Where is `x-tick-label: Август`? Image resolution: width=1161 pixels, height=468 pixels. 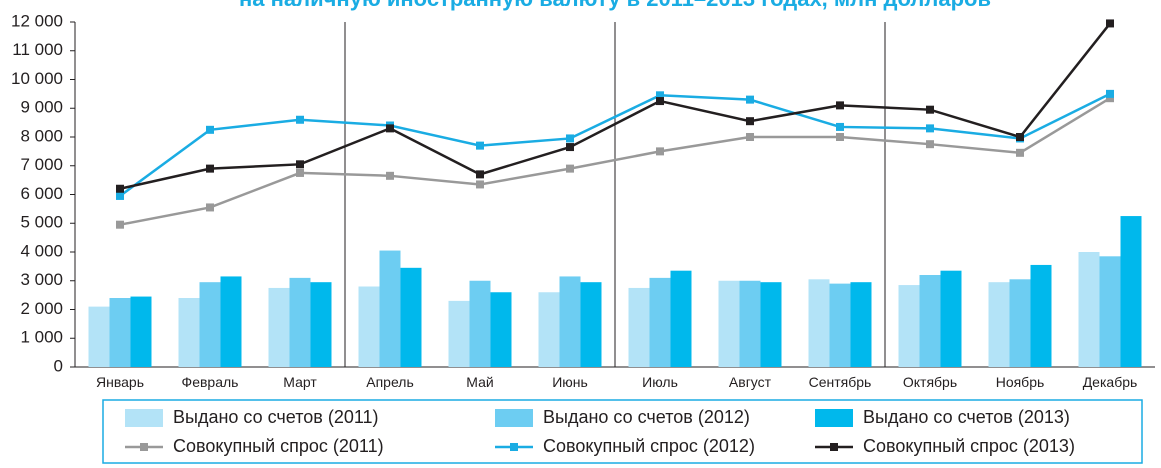
x-tick-label: Август is located at coordinates (750, 382).